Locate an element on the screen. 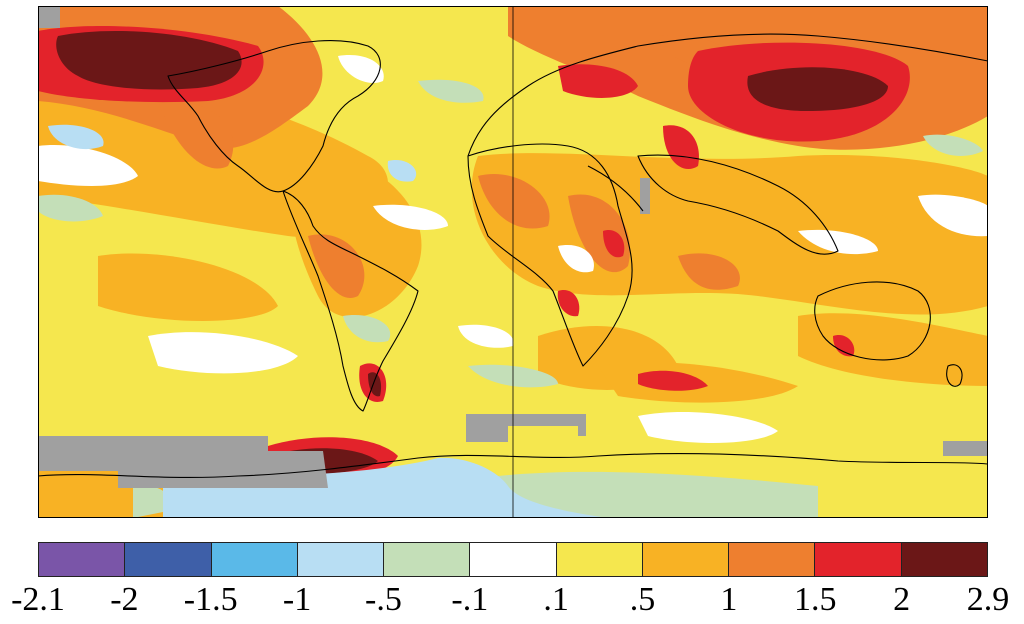 This screenshot has height=624, width=1024. legend-tick-label: -1 is located at coordinates (297, 599).